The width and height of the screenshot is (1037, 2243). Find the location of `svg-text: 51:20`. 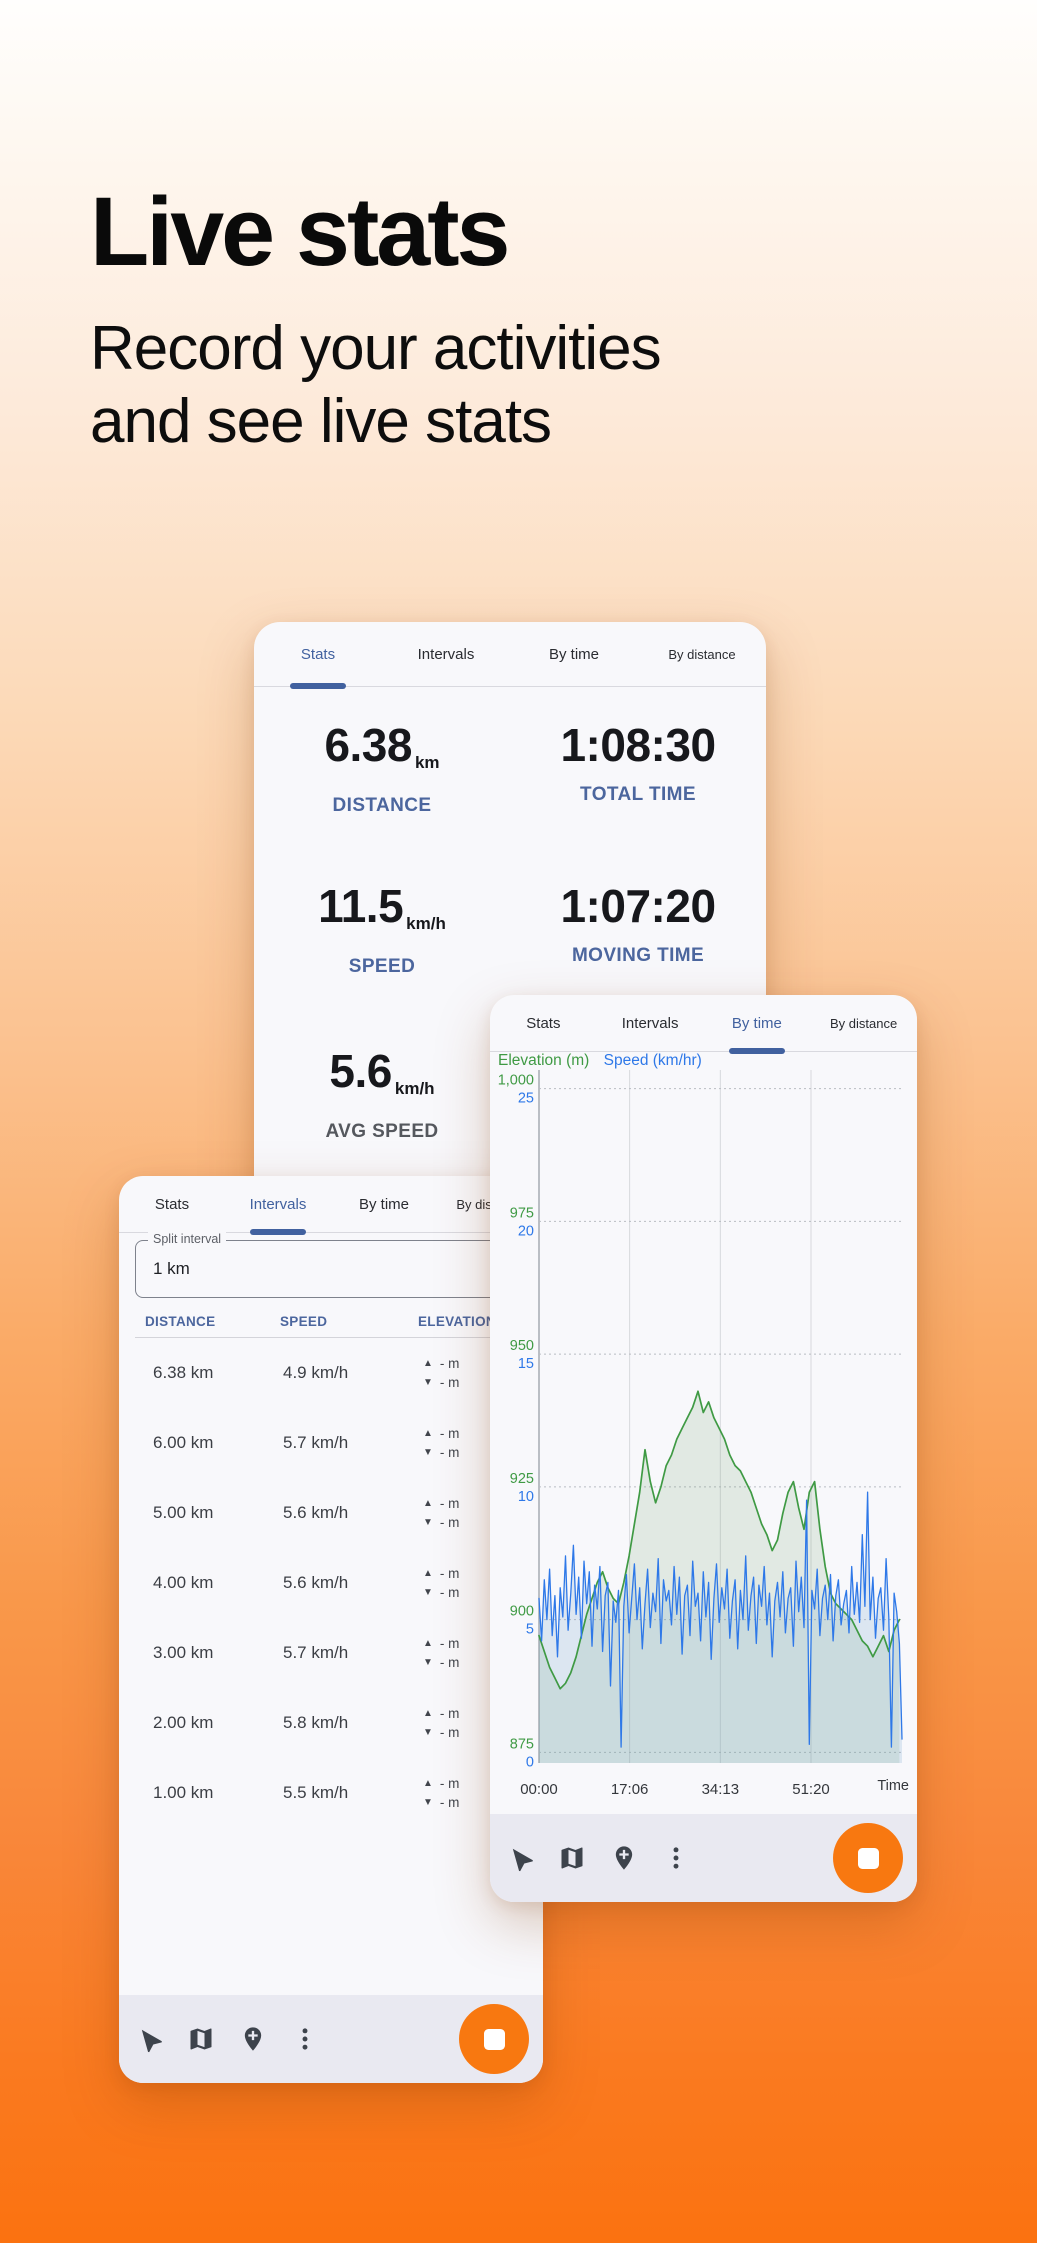

svg-text: 51:20 is located at coordinates (811, 1789).